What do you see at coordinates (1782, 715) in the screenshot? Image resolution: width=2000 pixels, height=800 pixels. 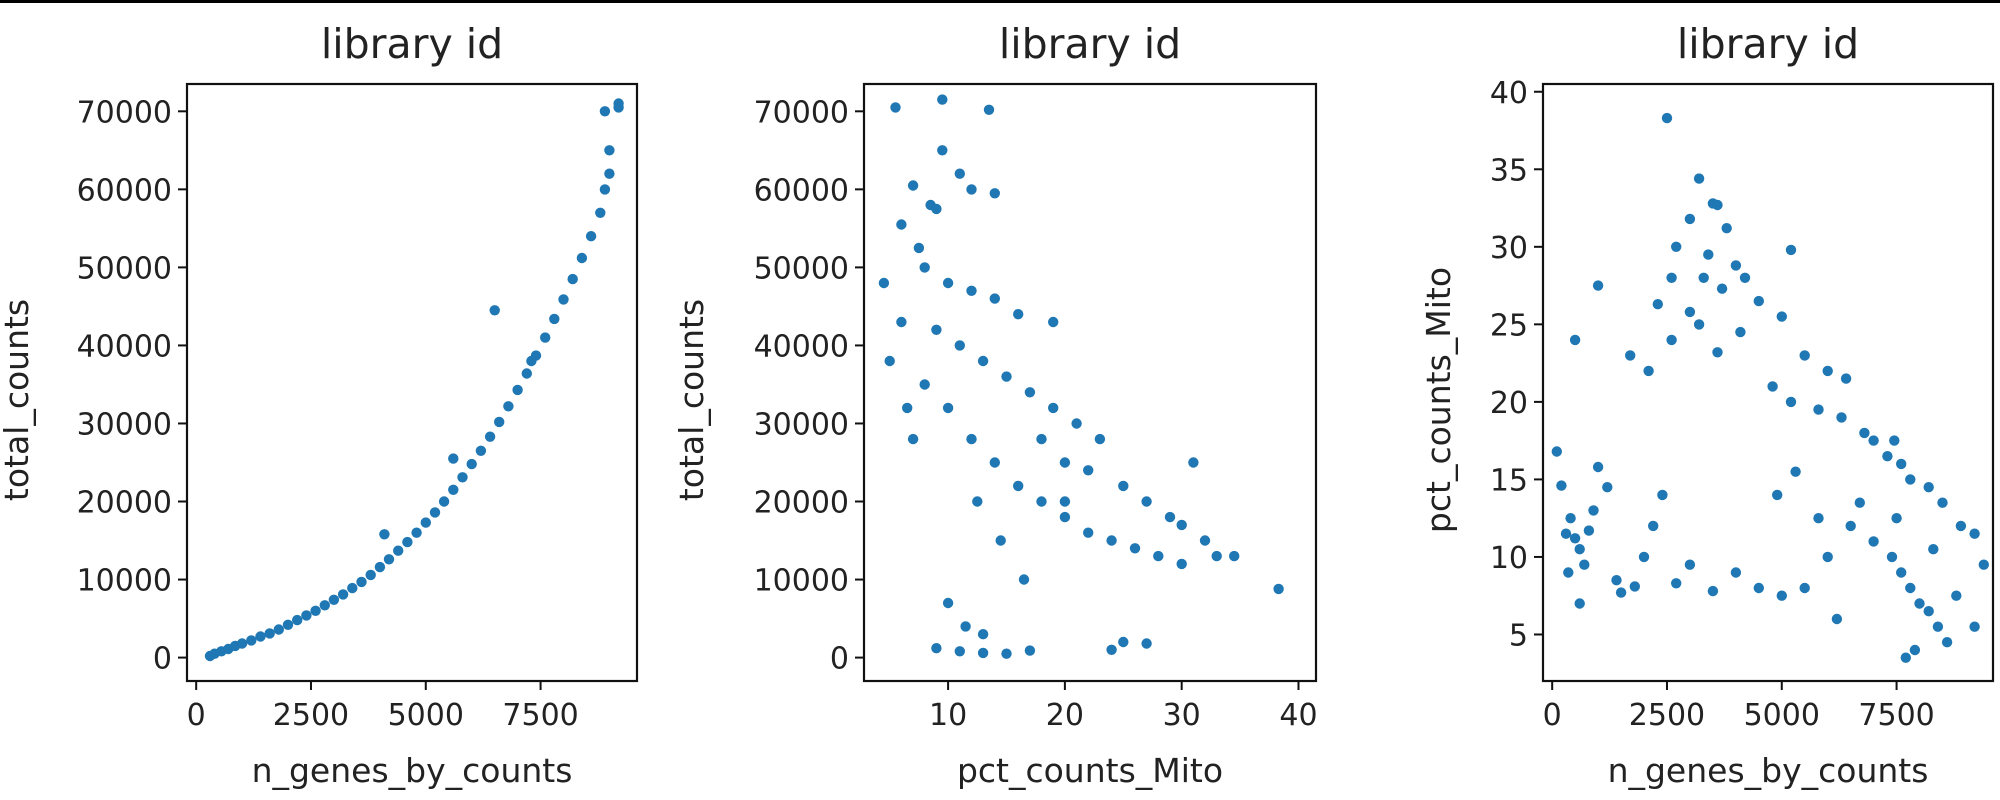 I see `panel-3-xtick-label: 5000` at bounding box center [1782, 715].